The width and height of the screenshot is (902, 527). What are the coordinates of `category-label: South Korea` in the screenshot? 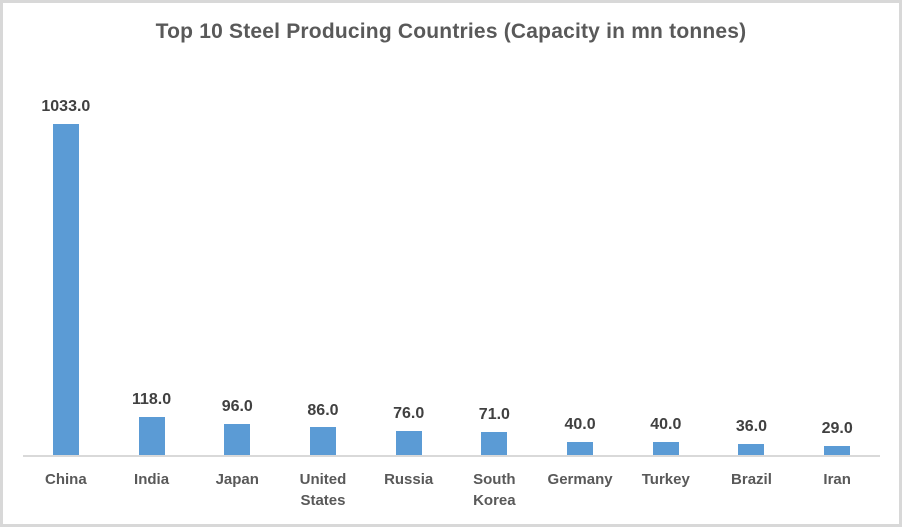 It's located at (494, 490).